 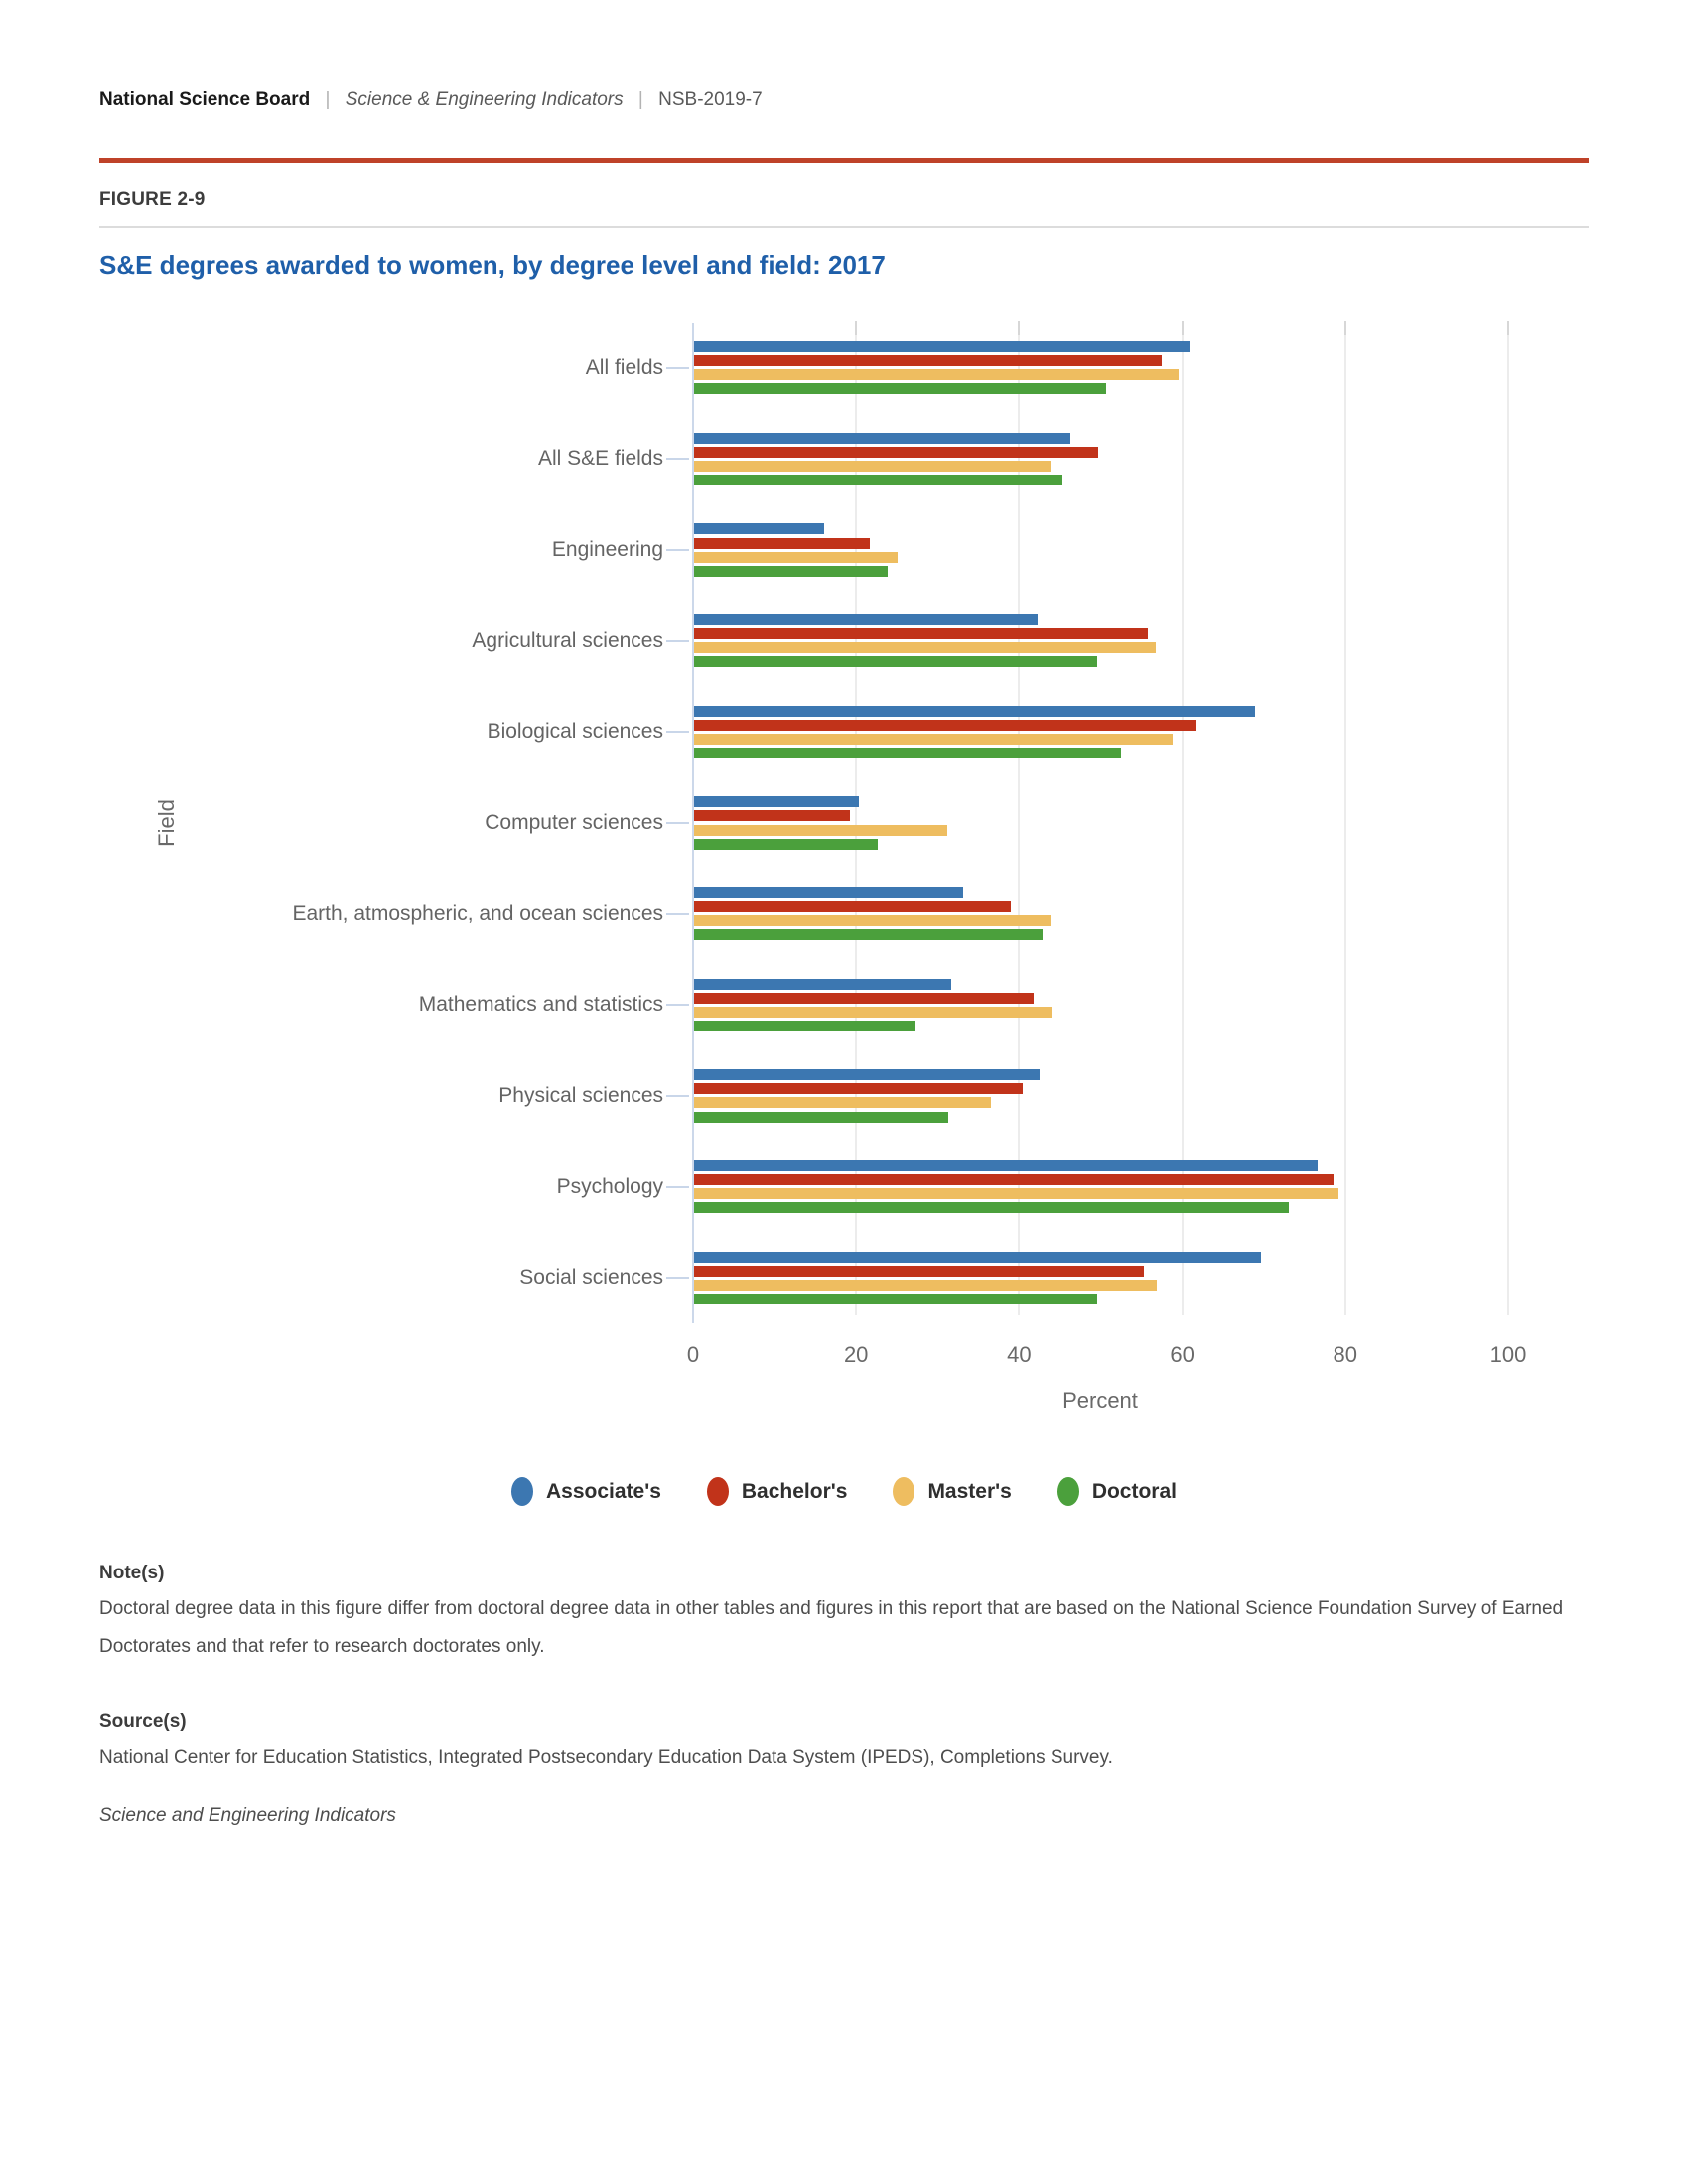 I want to click on bar-bachelor-s-biological-sciences, so click(x=945, y=725).